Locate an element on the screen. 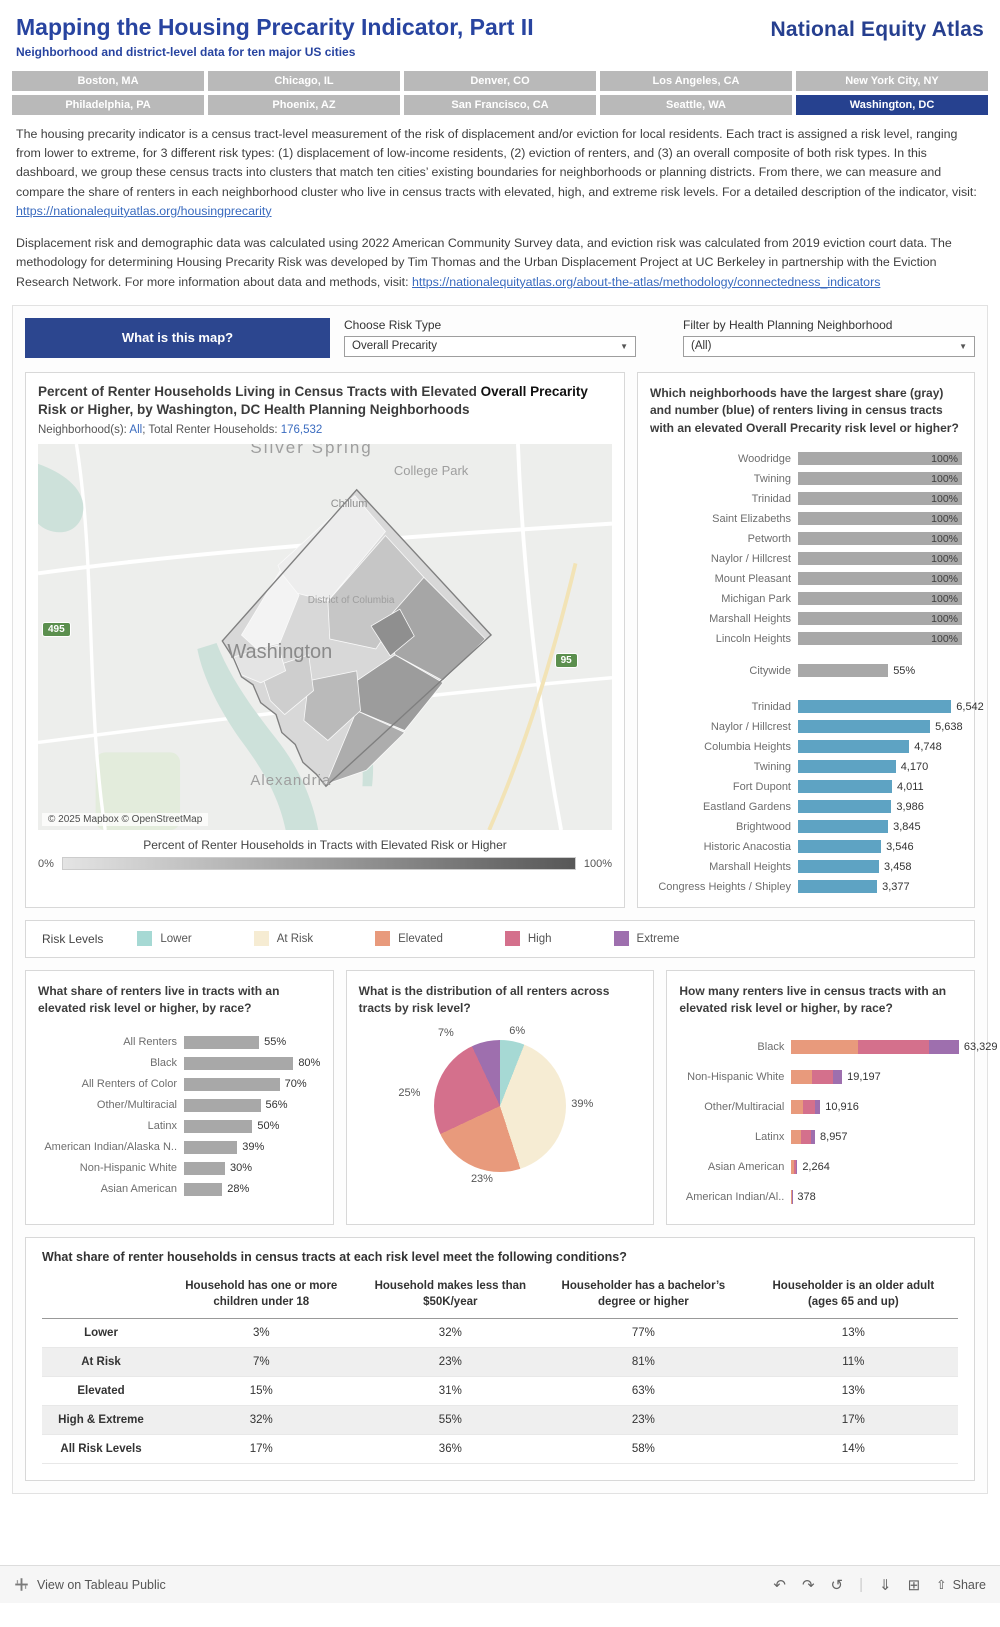 The width and height of the screenshot is (1000, 1627). highway-shield-95: 95 is located at coordinates (566, 660).